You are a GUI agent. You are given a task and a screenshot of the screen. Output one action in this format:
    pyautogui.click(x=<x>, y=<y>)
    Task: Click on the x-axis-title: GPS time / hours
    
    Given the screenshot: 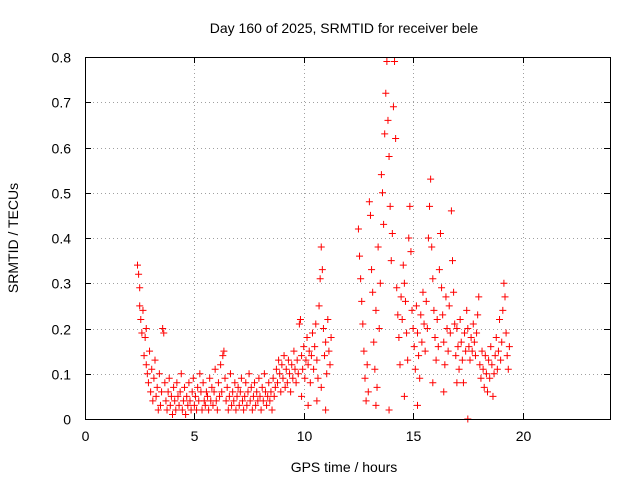 What is the action you would take?
    pyautogui.click(x=344, y=467)
    